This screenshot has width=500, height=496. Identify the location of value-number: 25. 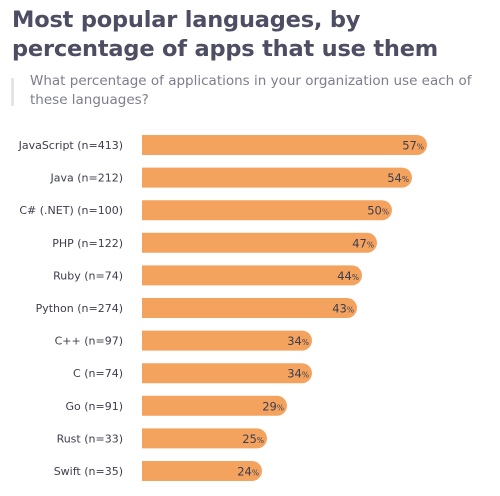
(249, 439).